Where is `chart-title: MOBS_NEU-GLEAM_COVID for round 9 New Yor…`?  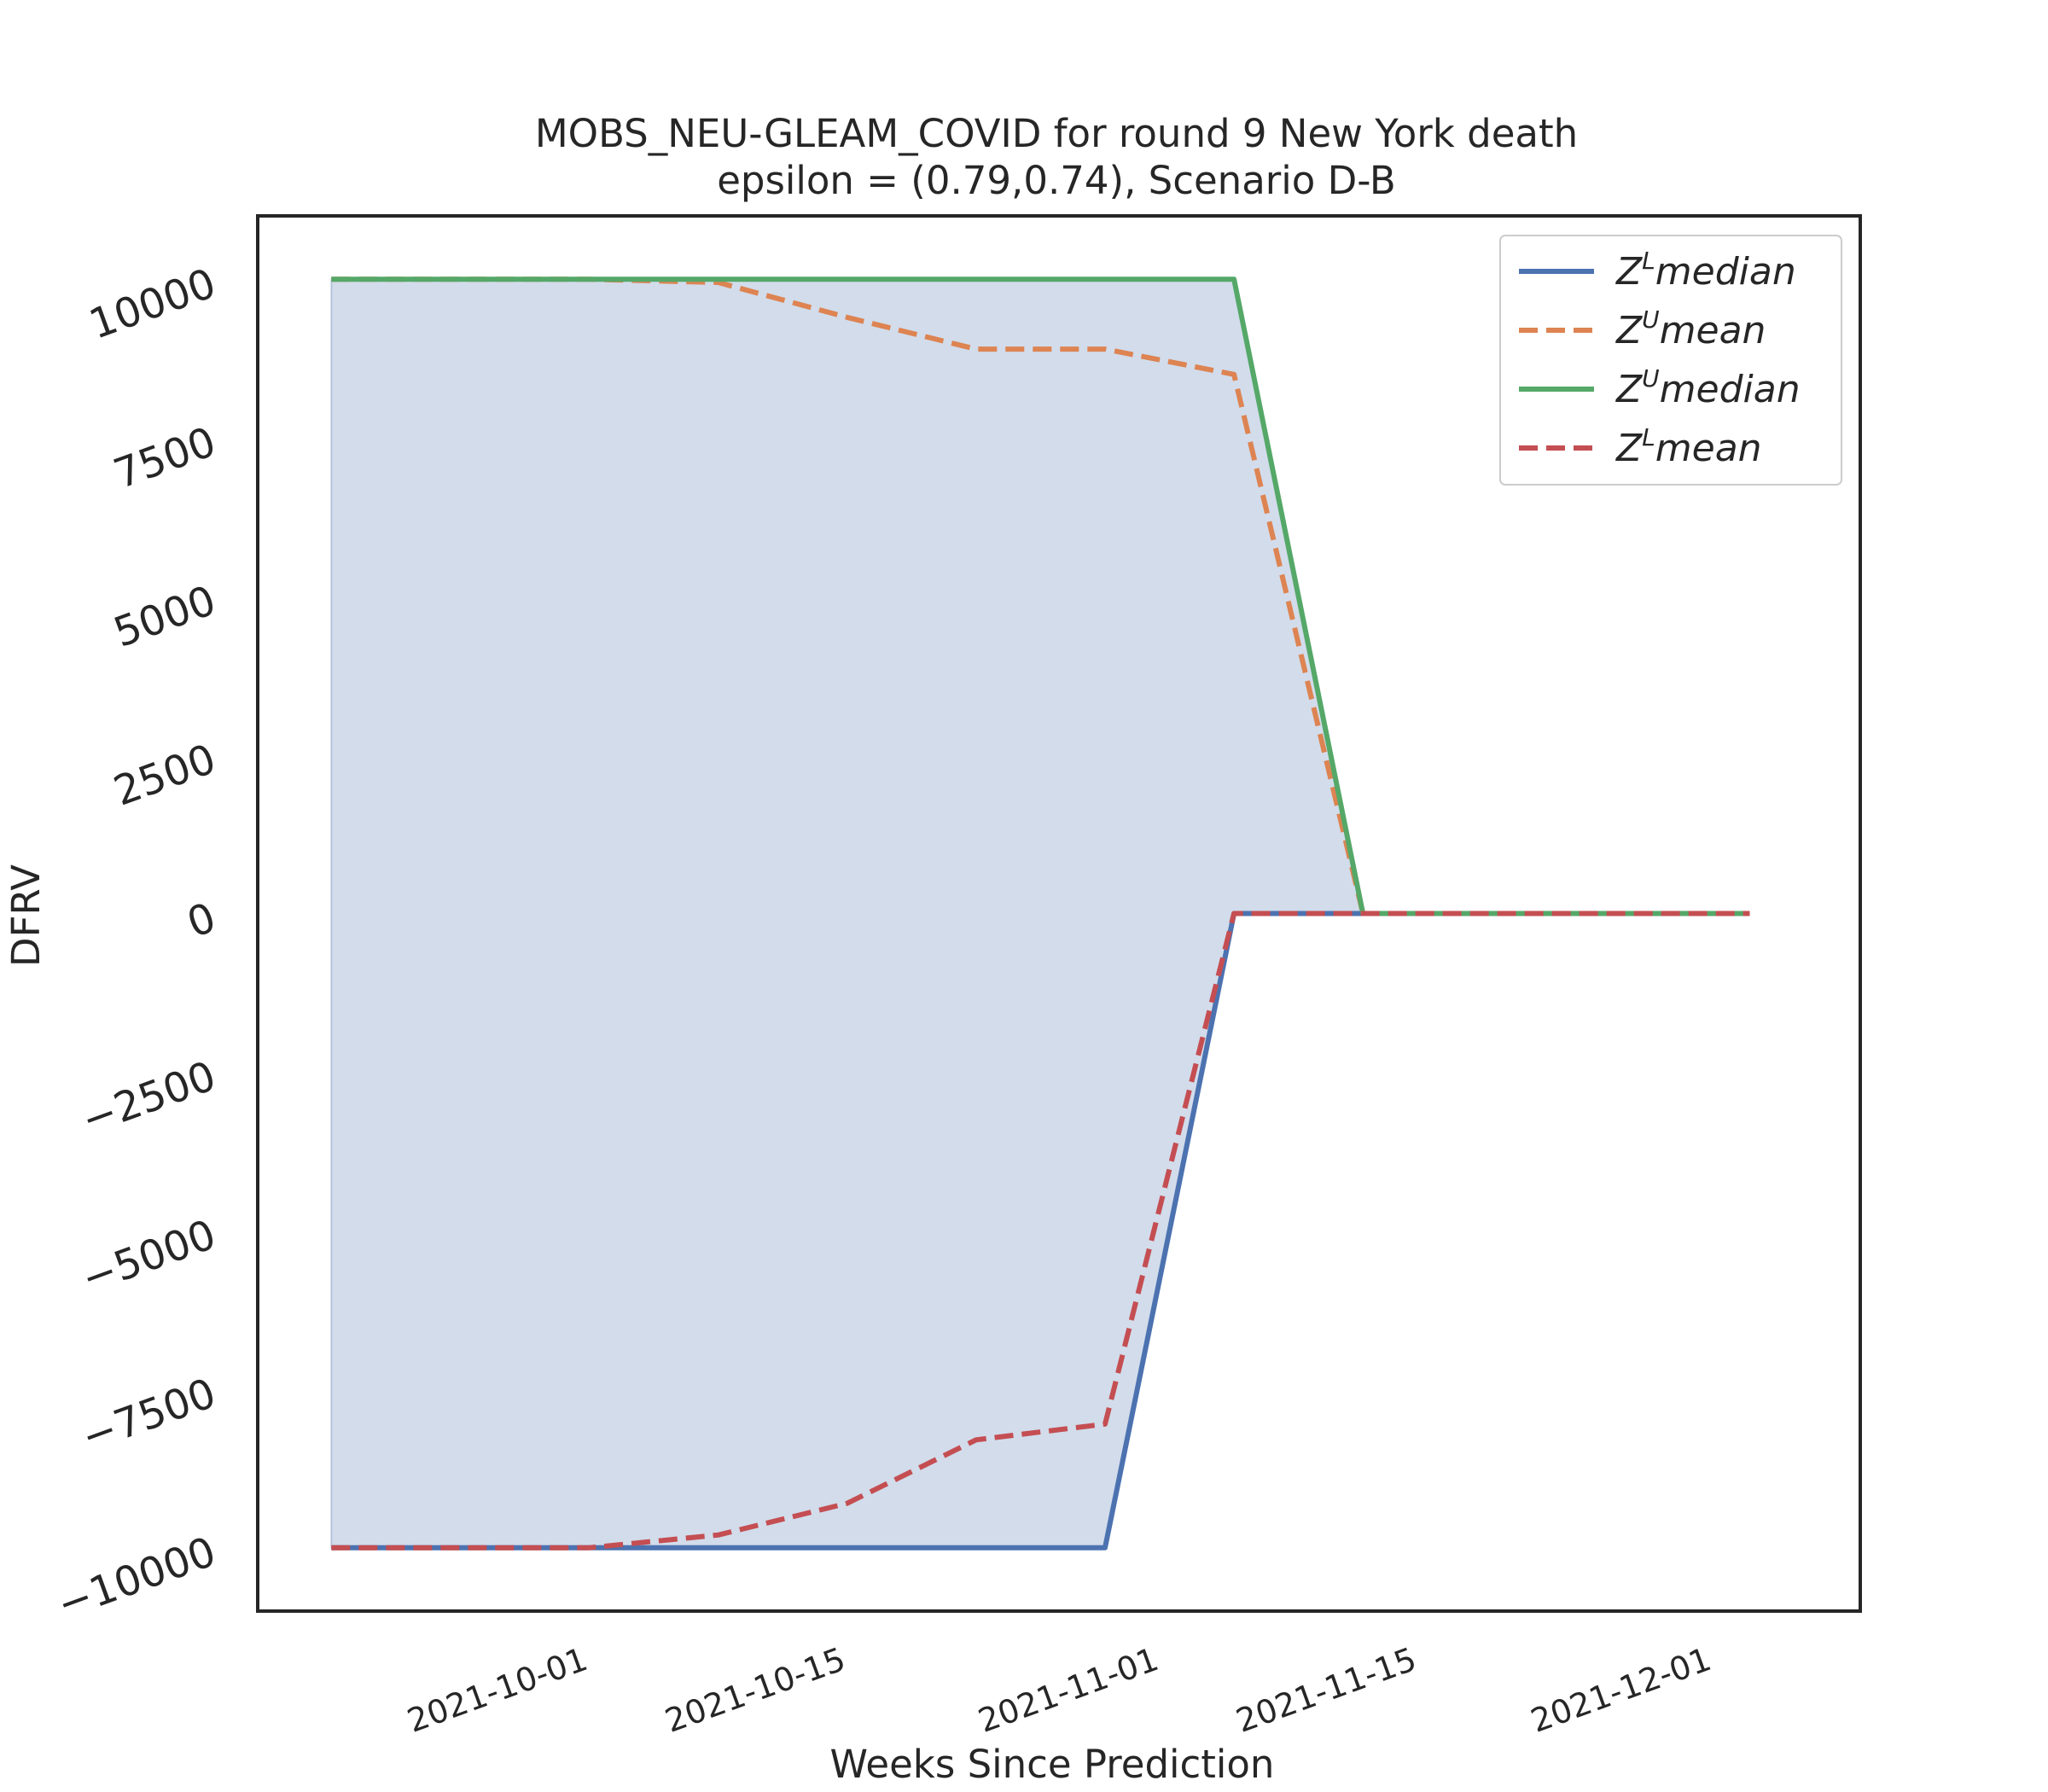 chart-title: MOBS_NEU-GLEAM_COVID for round 9 New Yor… is located at coordinates (1056, 133).